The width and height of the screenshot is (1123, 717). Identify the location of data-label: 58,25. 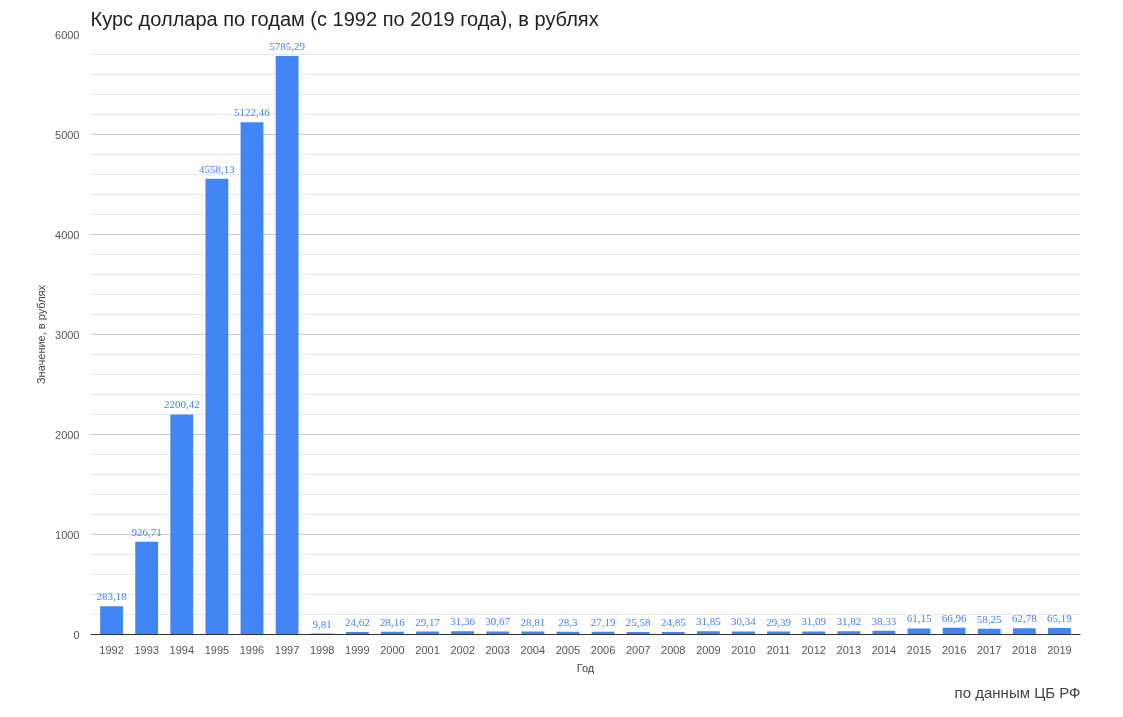
(989, 618).